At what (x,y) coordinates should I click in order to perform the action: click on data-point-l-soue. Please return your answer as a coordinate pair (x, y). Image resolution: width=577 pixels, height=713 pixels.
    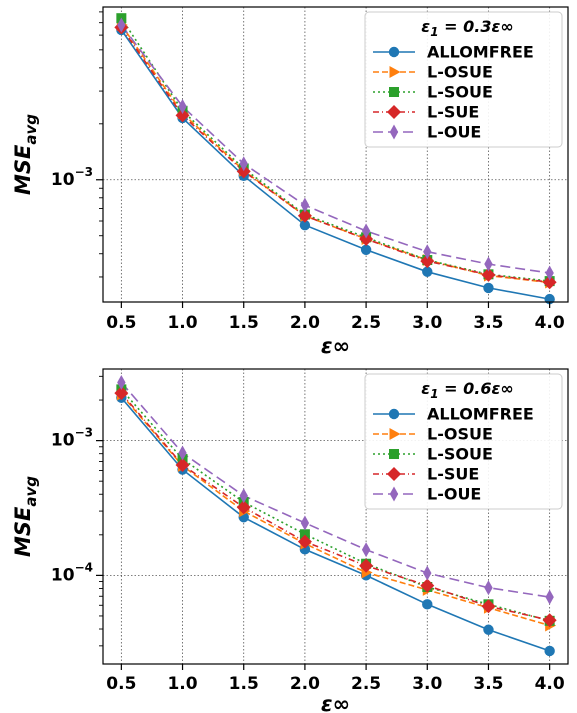
    Looking at the image, I should click on (304, 534).